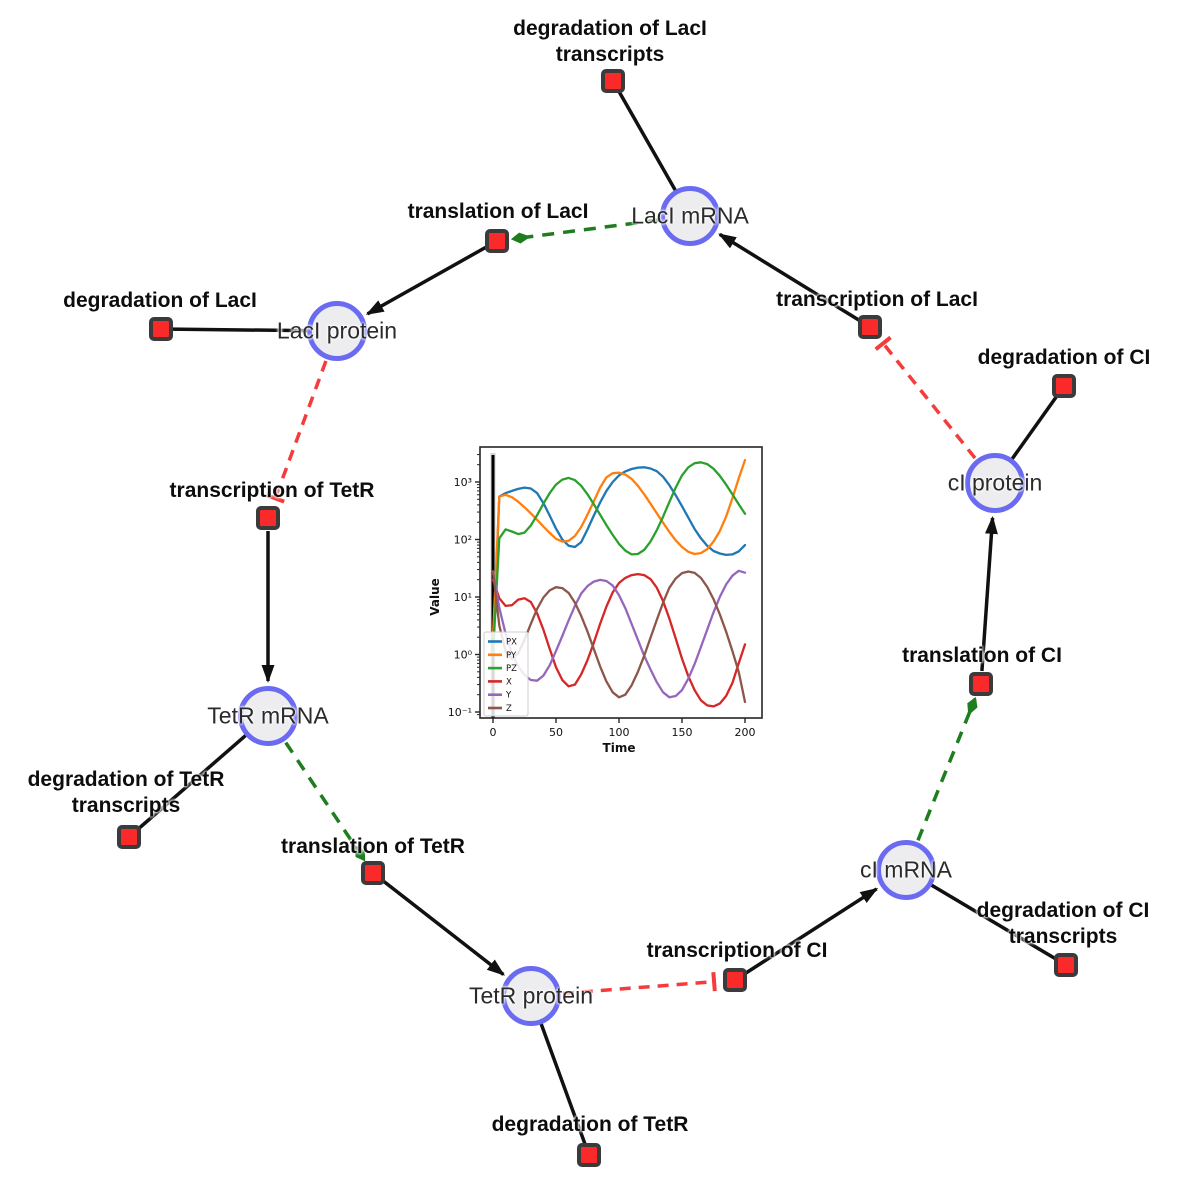 The height and width of the screenshot is (1200, 1189). I want to click on species-node-laci-protein, so click(337, 331).